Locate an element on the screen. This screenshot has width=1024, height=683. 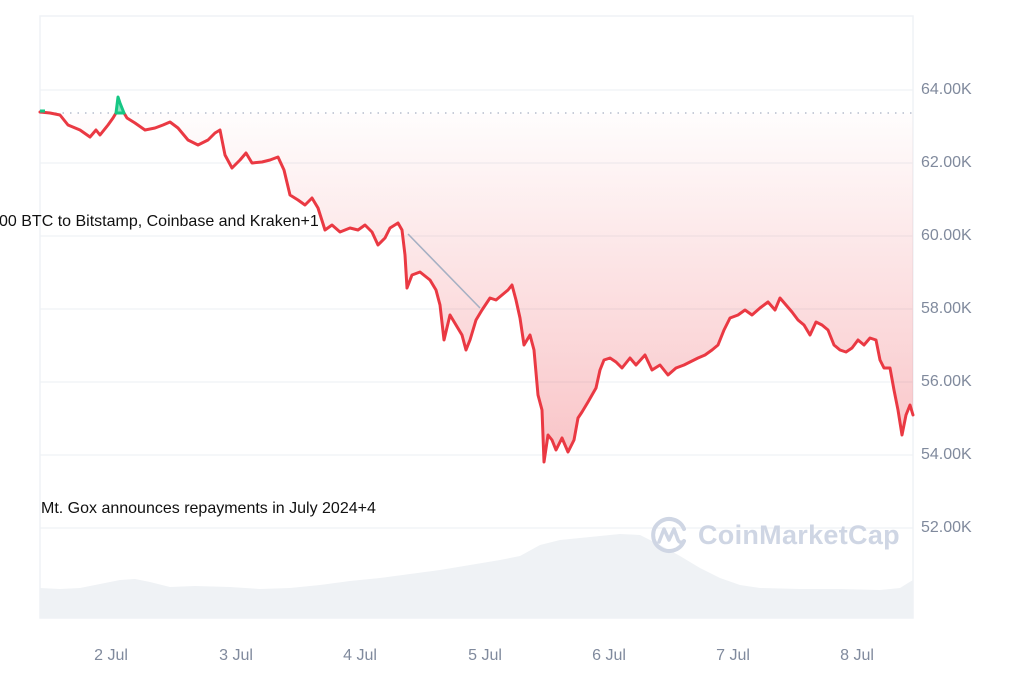
x-tick-label: 6 Jul is located at coordinates (609, 655).